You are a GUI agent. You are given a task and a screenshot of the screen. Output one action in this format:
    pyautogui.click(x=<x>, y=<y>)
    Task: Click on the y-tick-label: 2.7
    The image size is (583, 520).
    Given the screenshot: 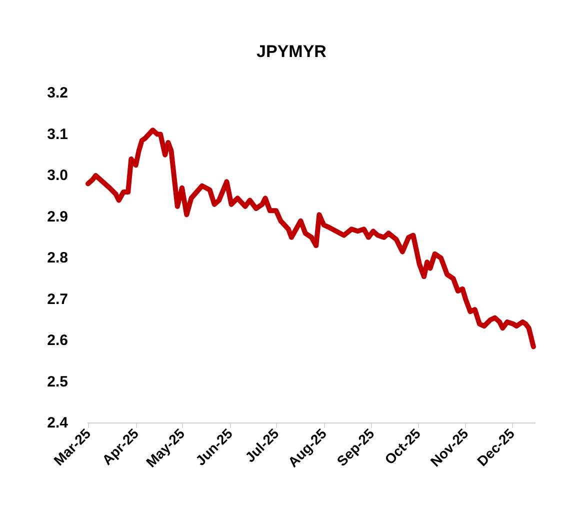 What is the action you would take?
    pyautogui.click(x=57, y=299)
    